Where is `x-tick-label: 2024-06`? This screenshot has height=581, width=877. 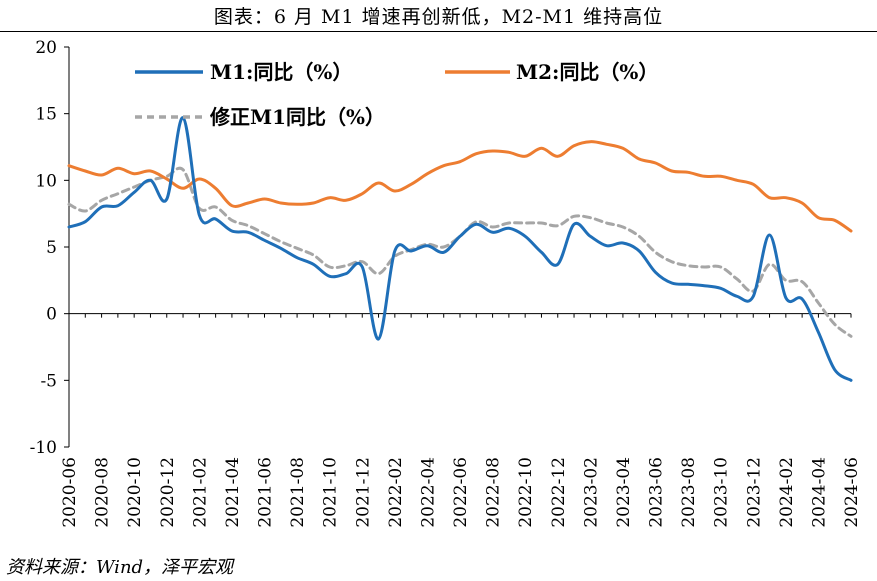 x-tick-label: 2024-06 is located at coordinates (852, 492).